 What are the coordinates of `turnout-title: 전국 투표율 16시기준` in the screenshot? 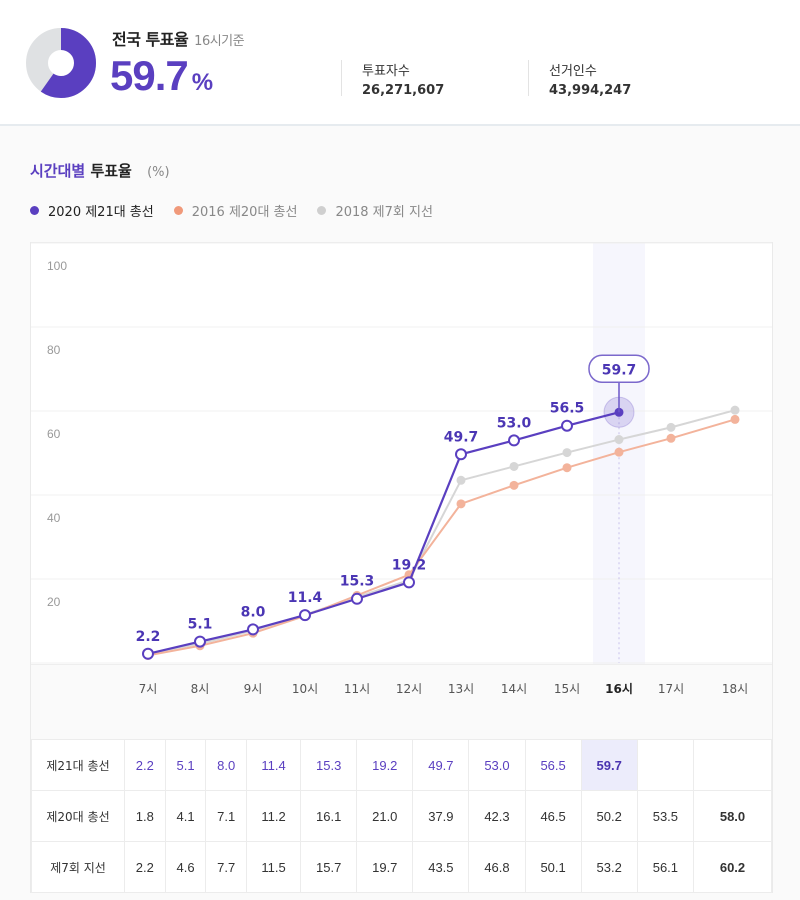 It's located at (178, 38).